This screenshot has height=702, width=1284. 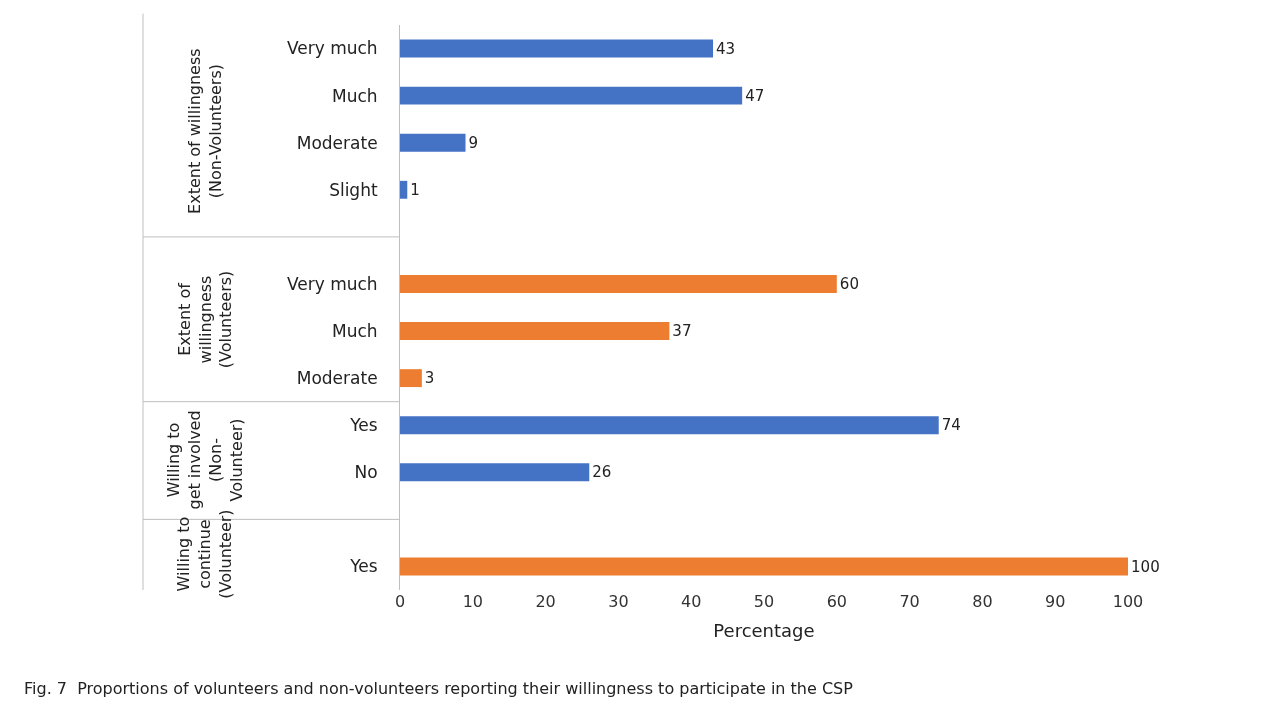 What do you see at coordinates (836, 601) in the screenshot?
I see `x-tick-label: 60` at bounding box center [836, 601].